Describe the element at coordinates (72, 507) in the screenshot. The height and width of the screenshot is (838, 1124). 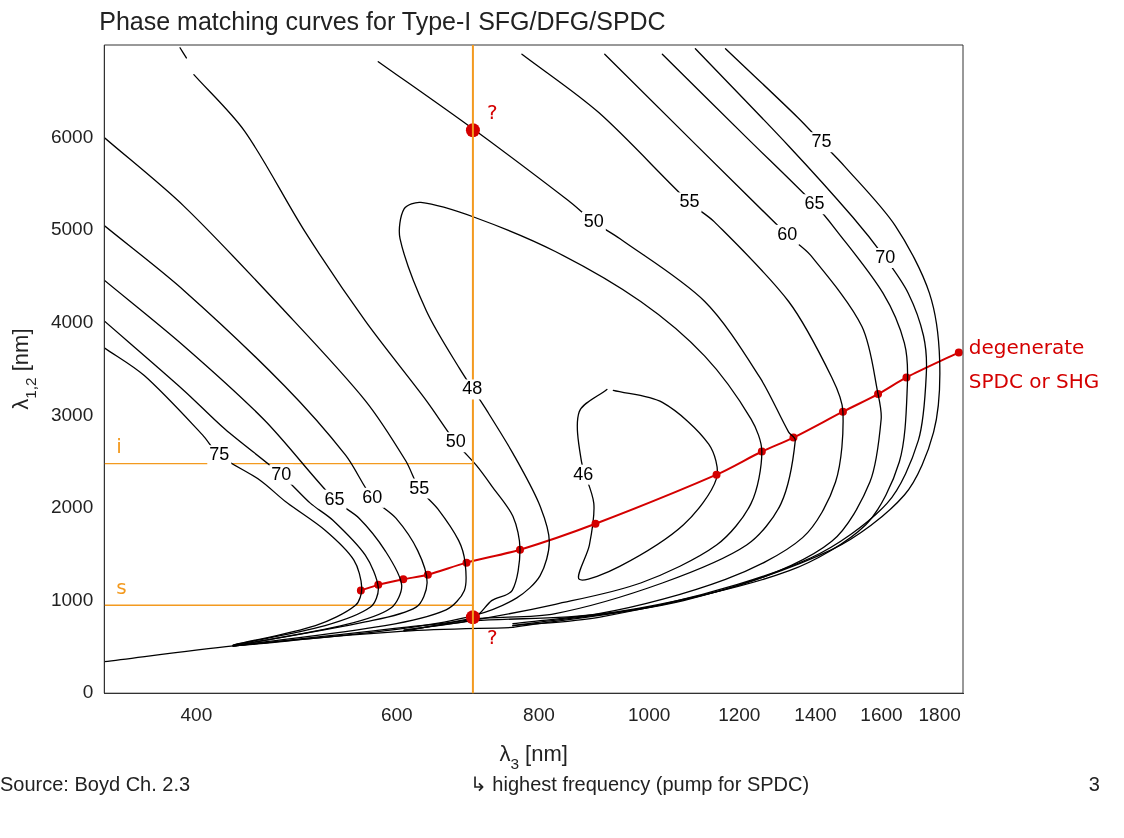
I see `y-tick-label: 2000` at that location.